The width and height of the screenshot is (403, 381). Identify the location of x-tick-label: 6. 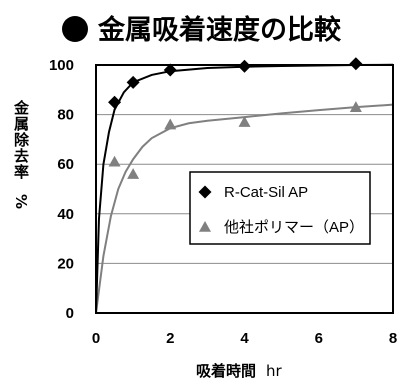
(319, 338).